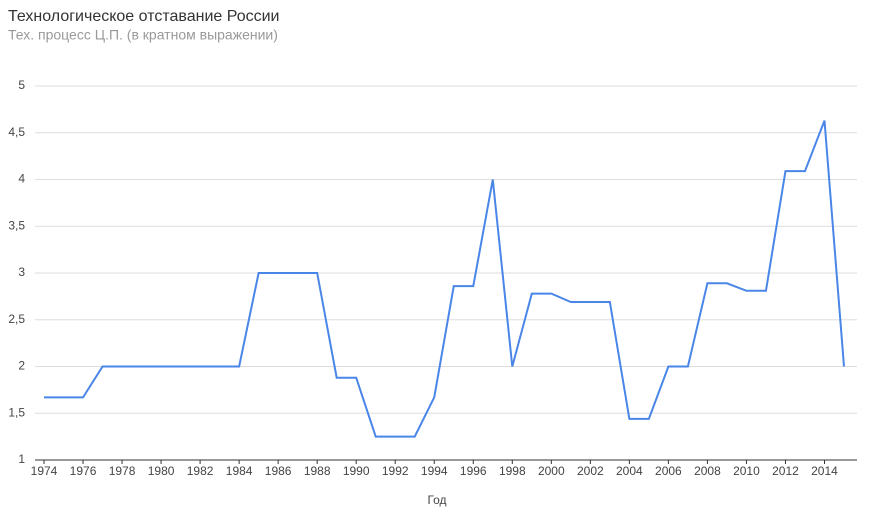 The image size is (871, 520). I want to click on x-axis-label: Год, so click(436, 500).